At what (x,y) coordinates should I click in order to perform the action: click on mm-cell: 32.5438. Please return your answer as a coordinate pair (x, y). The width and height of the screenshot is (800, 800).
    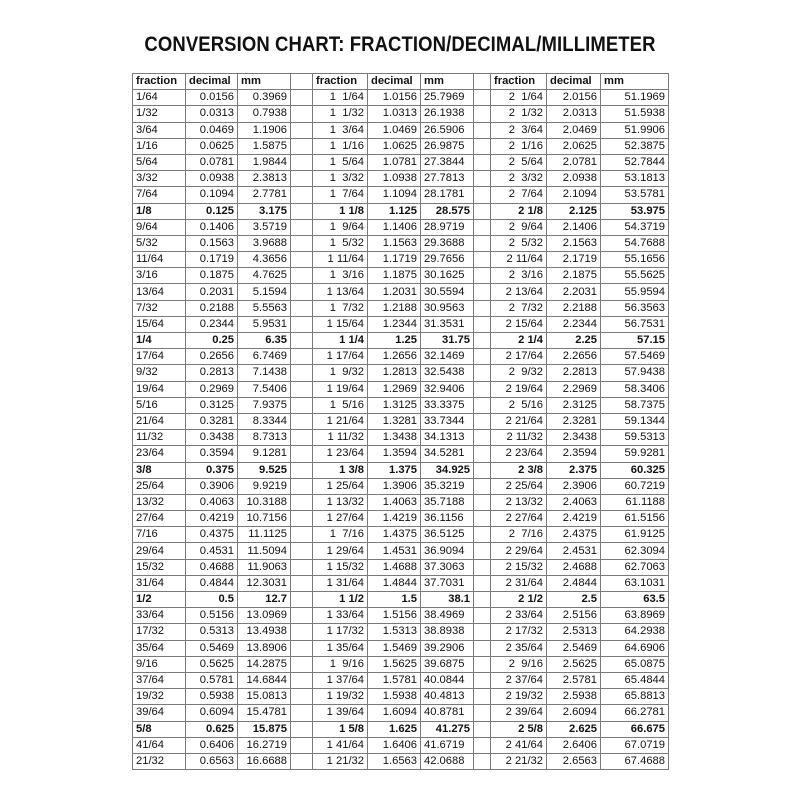
    Looking at the image, I should click on (447, 373).